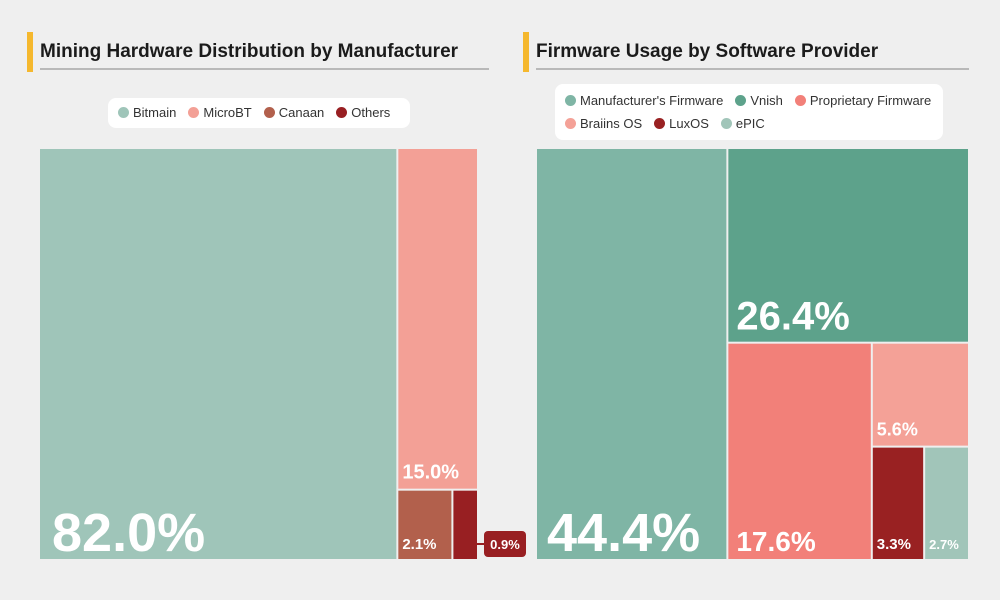 This screenshot has height=600, width=1000. What do you see at coordinates (623, 533) in the screenshot?
I see `tile-label-manufacturer-s-firmware: 44.4%` at bounding box center [623, 533].